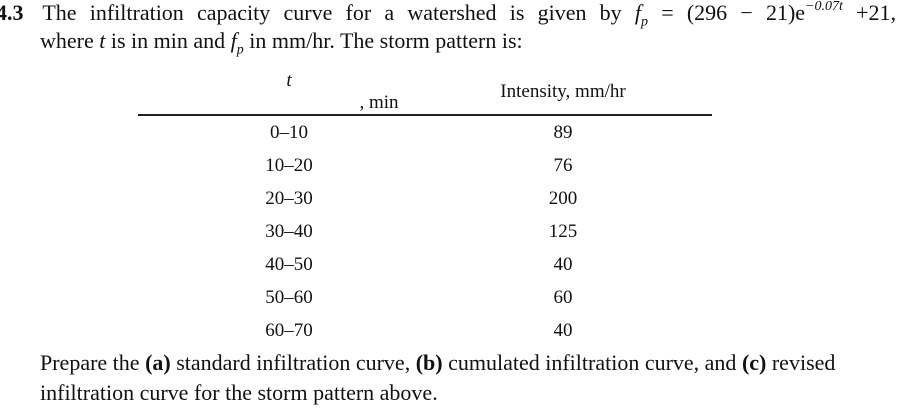 The width and height of the screenshot is (911, 411). I want to click on table-header-row: t, min Intensity, mm/hr, so click(425, 93).